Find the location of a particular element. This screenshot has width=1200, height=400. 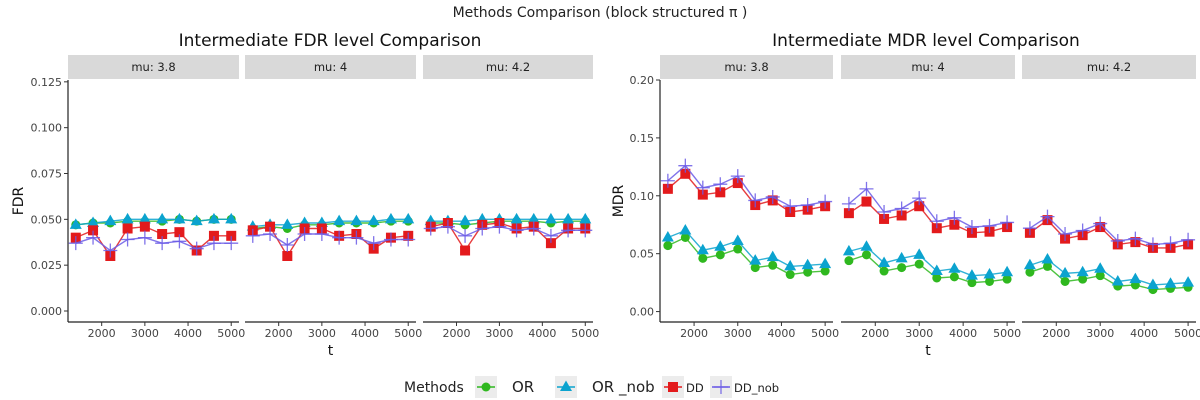

facet-strip is located at coordinates (153, 67).